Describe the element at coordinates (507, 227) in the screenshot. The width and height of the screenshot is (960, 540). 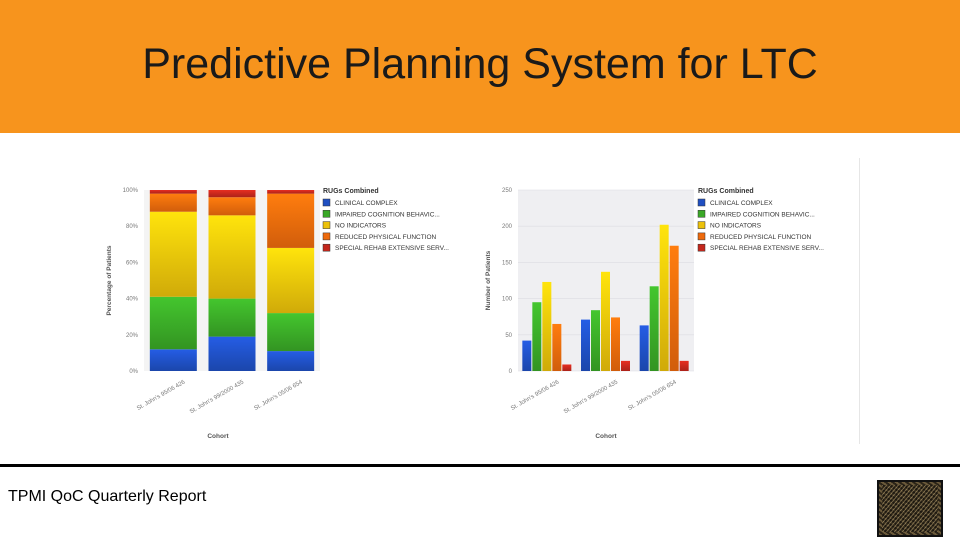
I see `y-tick-label: 200` at that location.